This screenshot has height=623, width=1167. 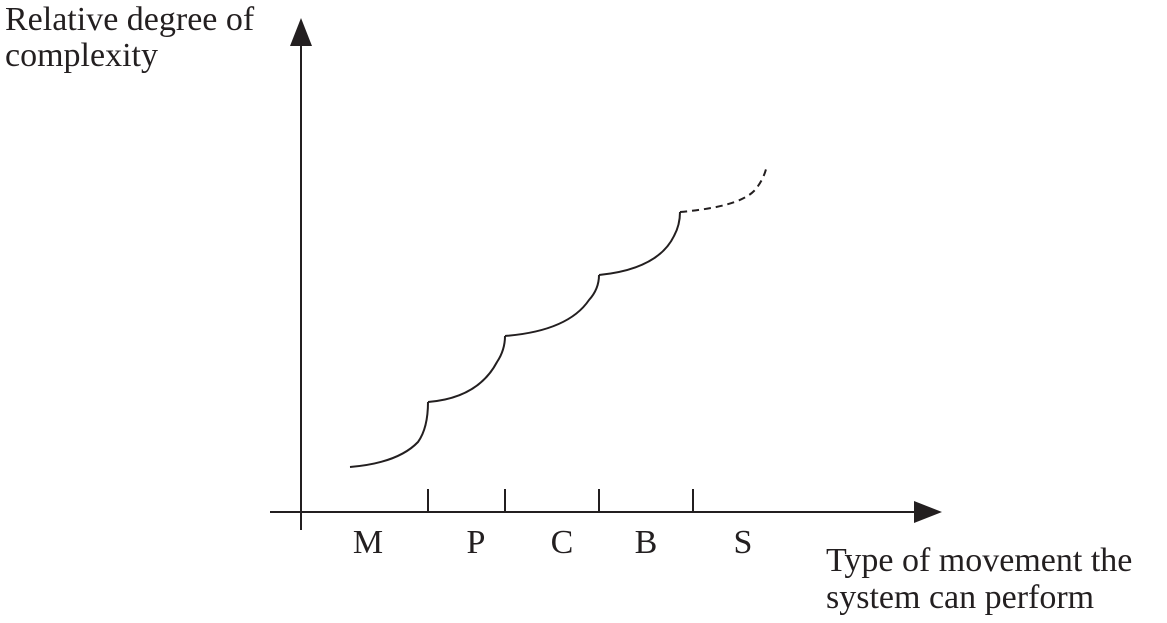 What do you see at coordinates (960, 597) in the screenshot?
I see `x-axis-label: system can perform` at bounding box center [960, 597].